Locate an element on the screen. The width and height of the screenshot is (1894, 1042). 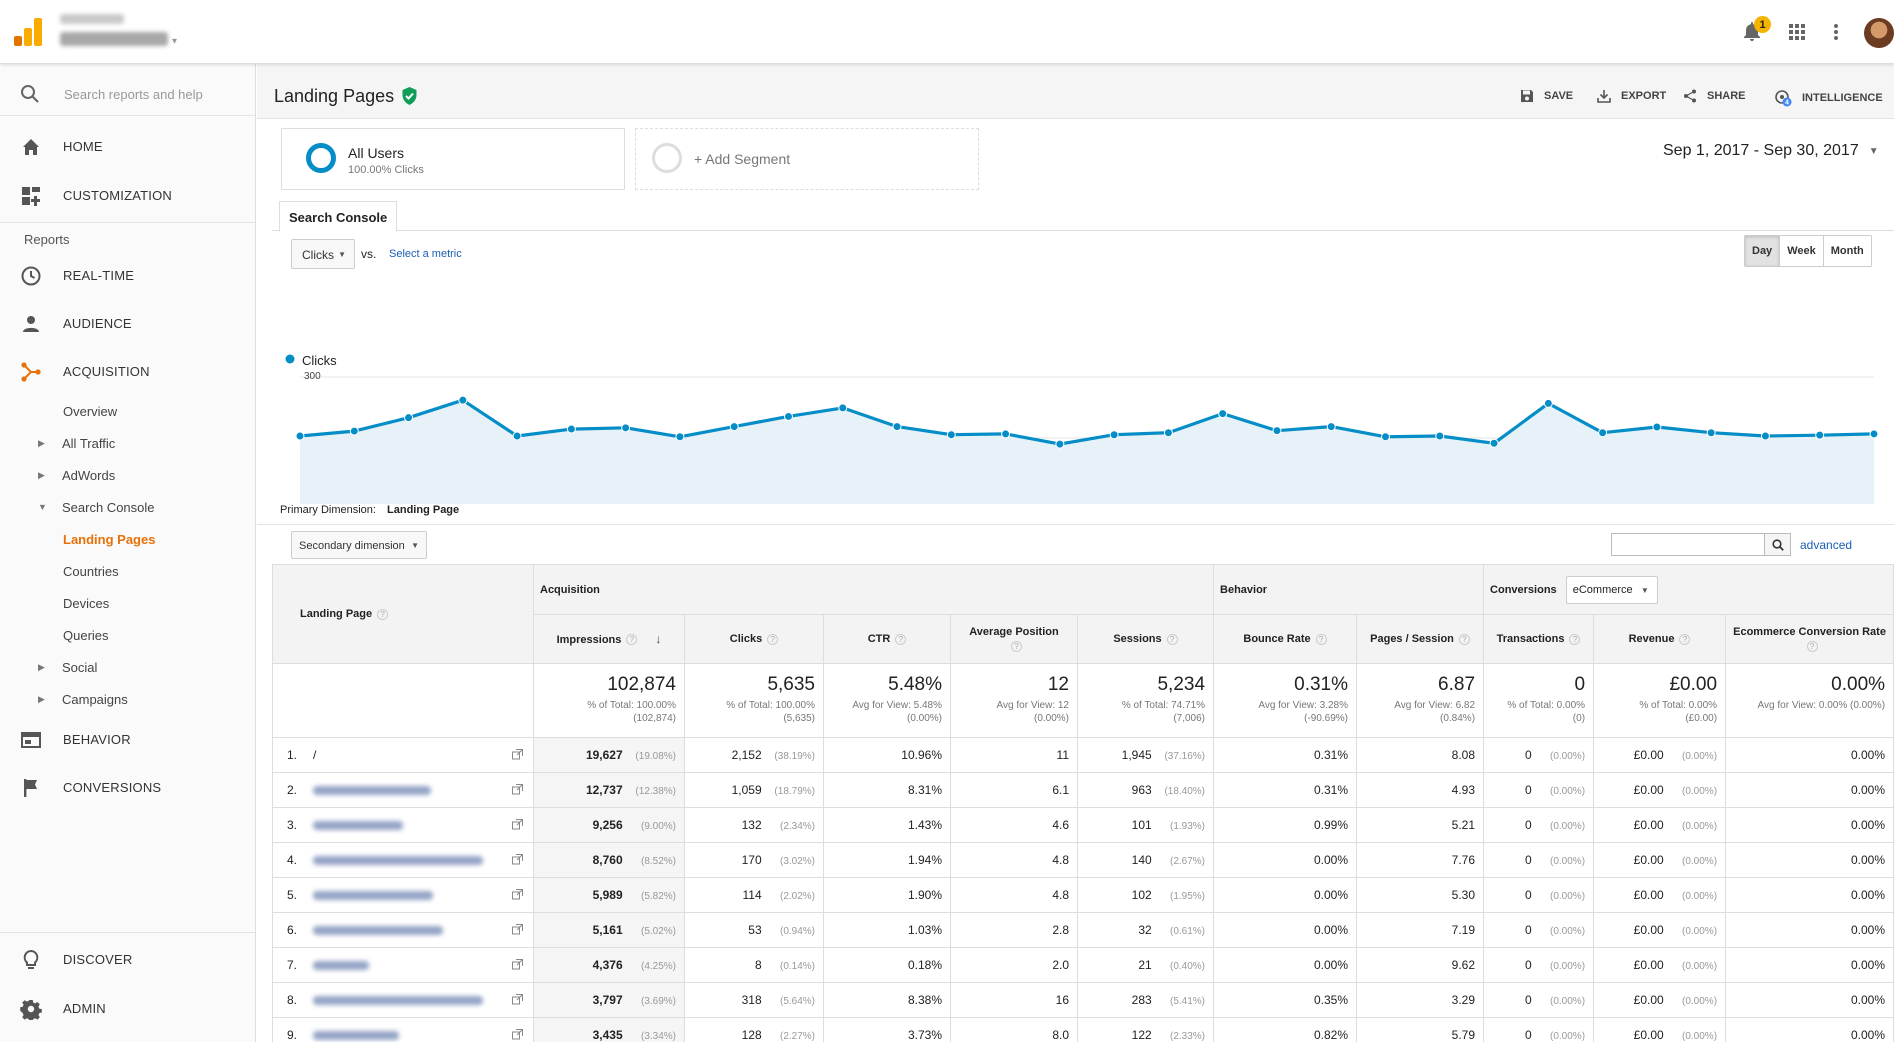
segment-all-users: All Users 100.00% Clicks is located at coordinates (453, 159).